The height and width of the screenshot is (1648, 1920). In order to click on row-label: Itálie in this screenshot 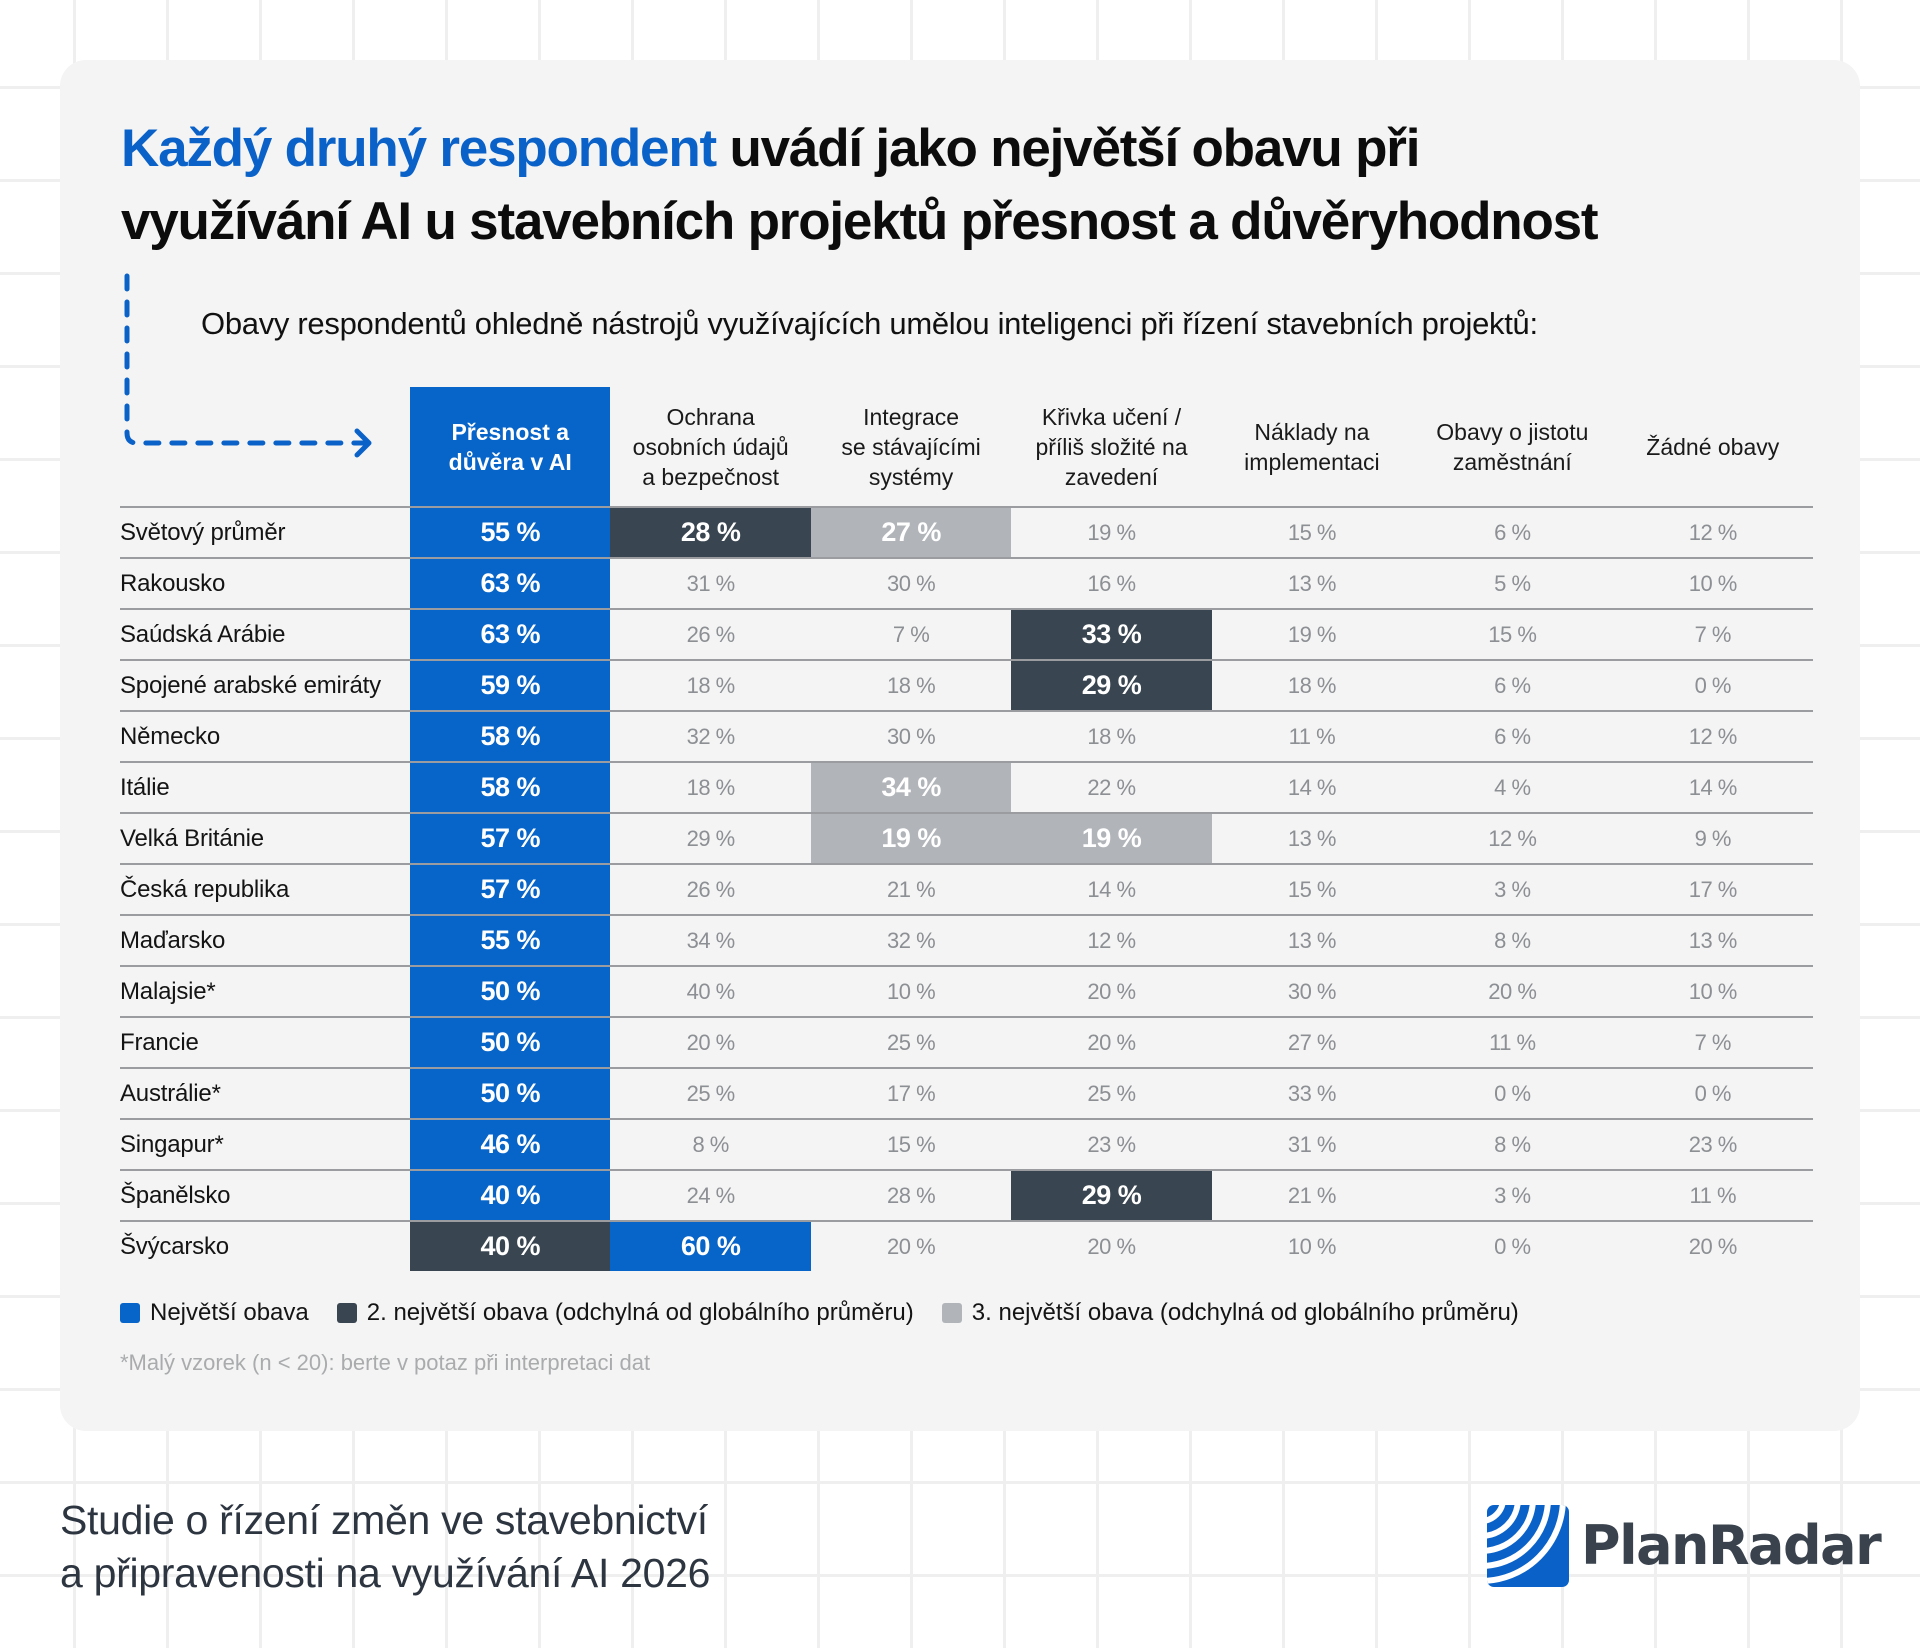, I will do `click(265, 788)`.